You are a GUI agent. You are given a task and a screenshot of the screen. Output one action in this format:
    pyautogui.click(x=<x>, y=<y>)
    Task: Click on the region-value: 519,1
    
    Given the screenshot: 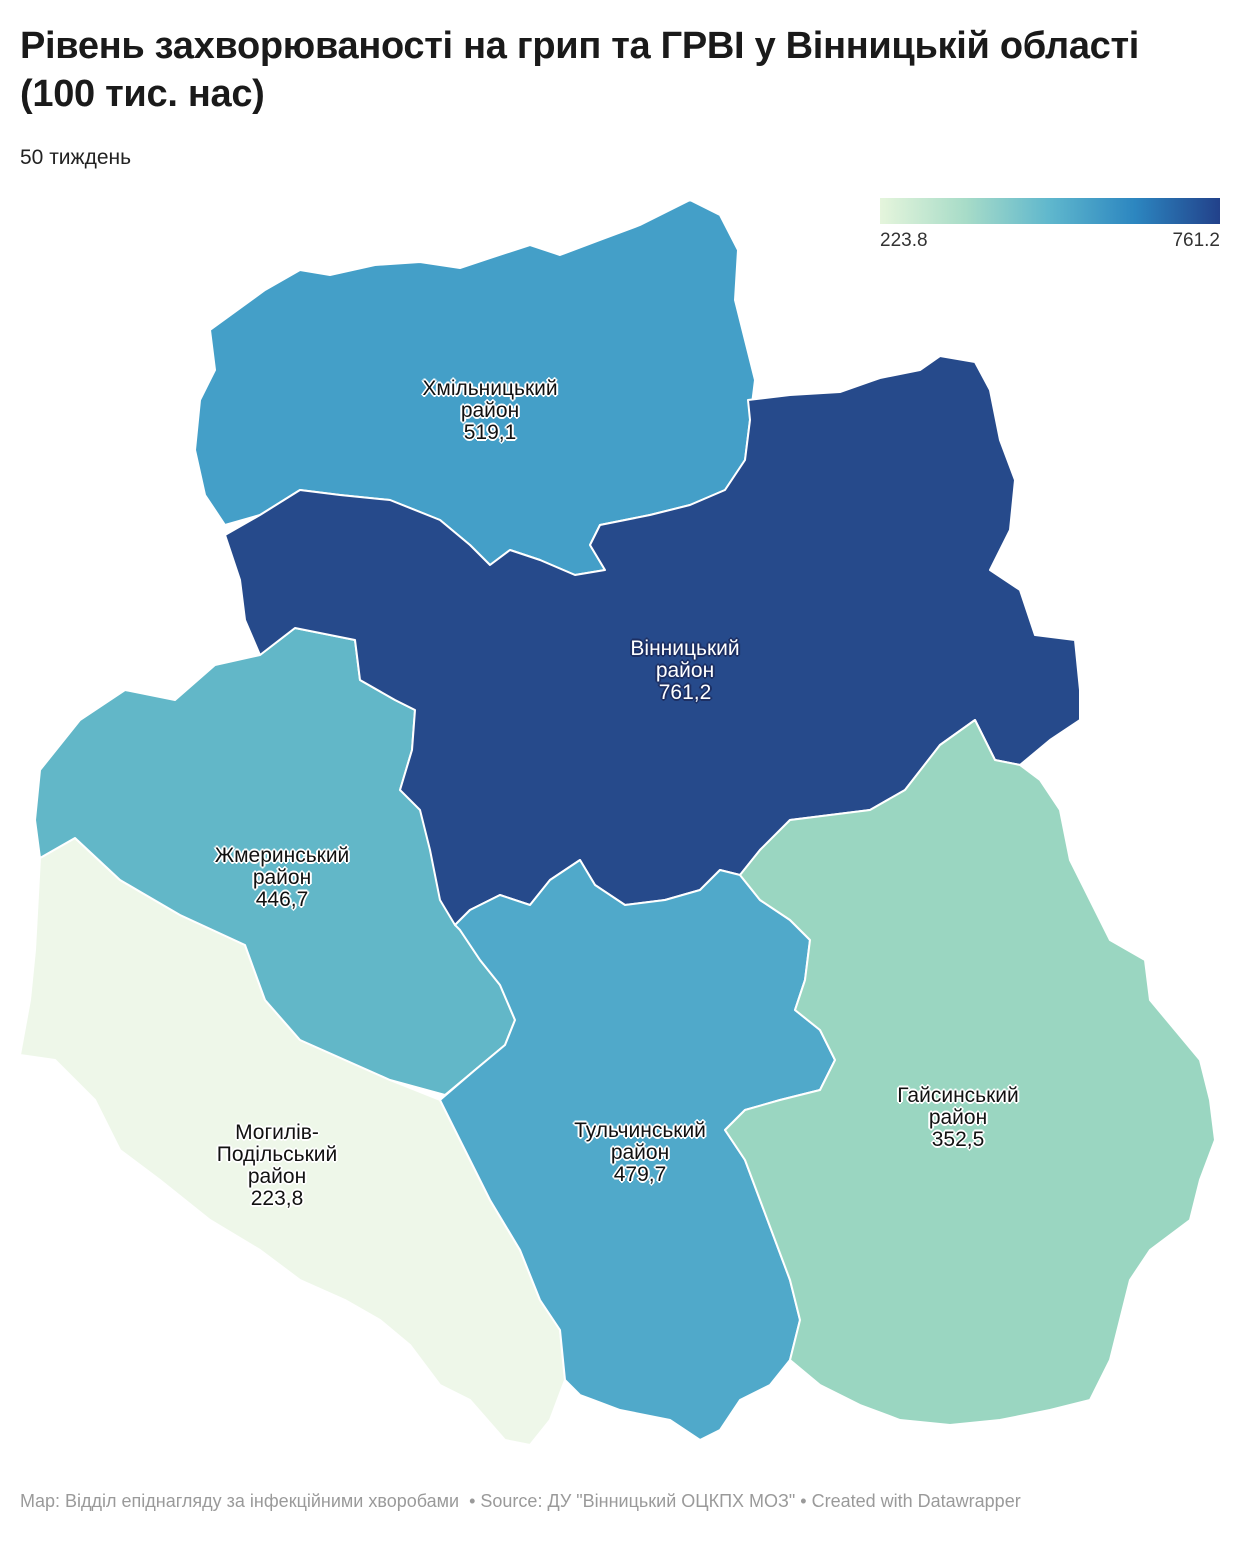 What is the action you would take?
    pyautogui.click(x=490, y=432)
    